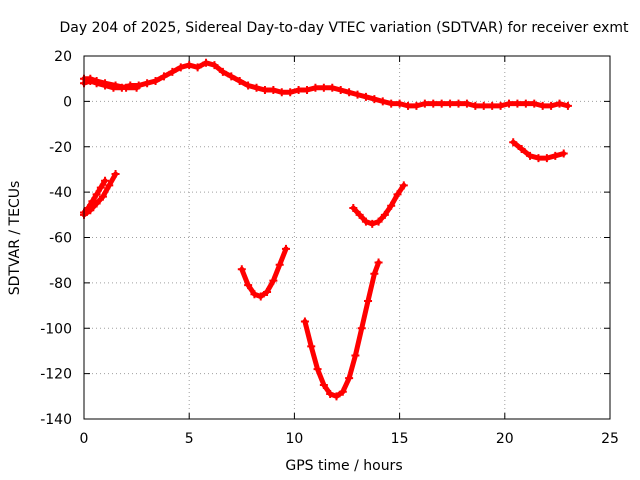 The image size is (640, 480). Describe the element at coordinates (63, 57) in the screenshot. I see `y-tick-label: 20` at that location.